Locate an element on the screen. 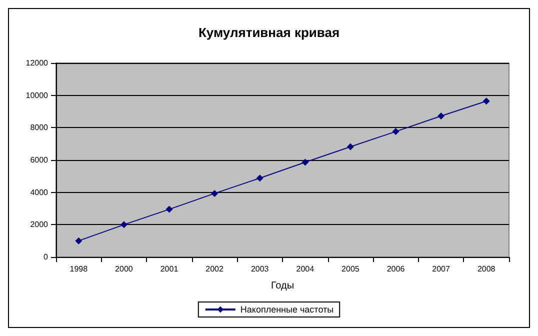  x-tick-label: 2006 is located at coordinates (396, 269).